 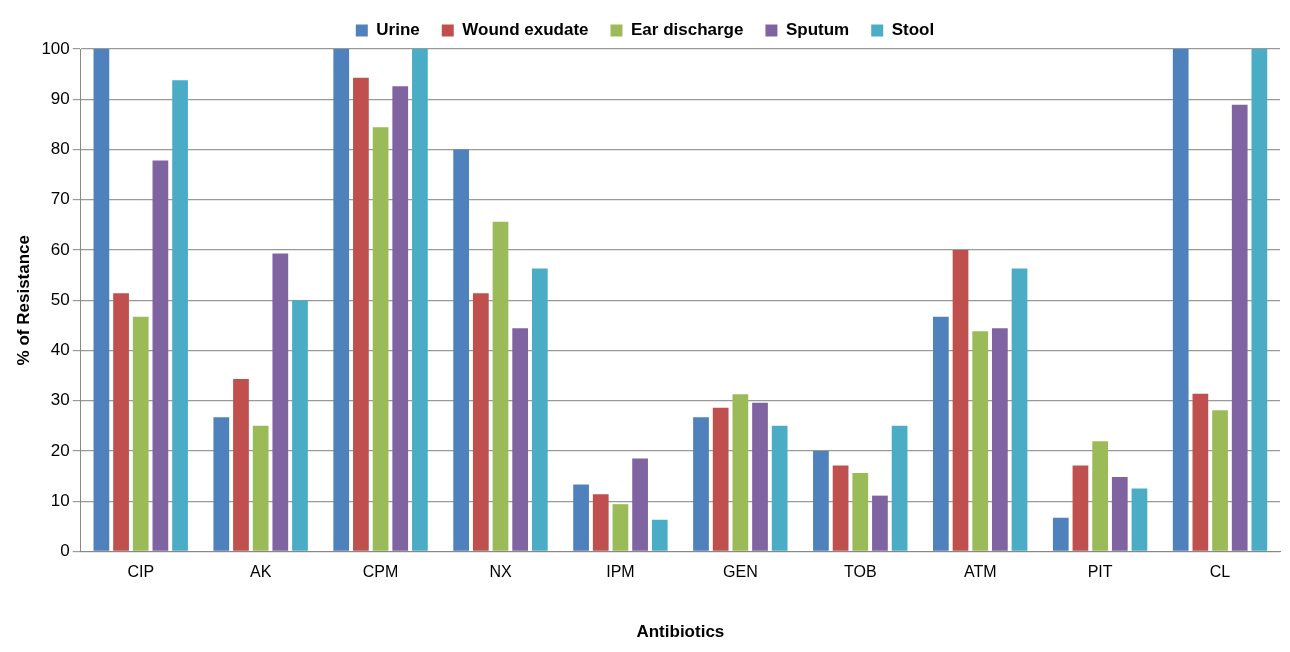 I want to click on x-tick-label: CPM, so click(x=380, y=572).